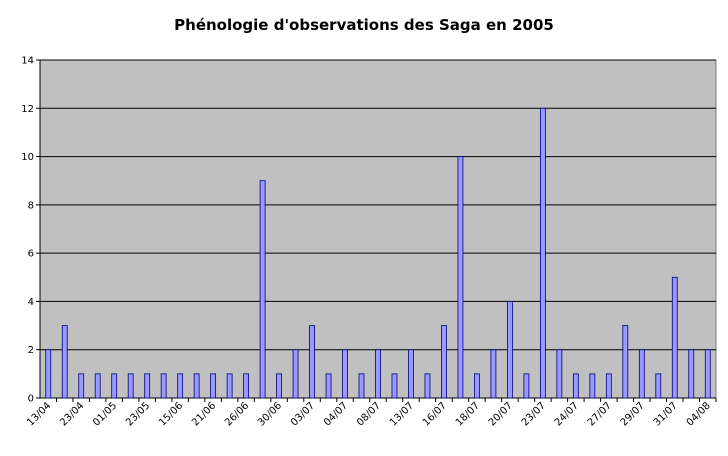 This screenshot has height=456, width=728. What do you see at coordinates (27, 109) in the screenshot?
I see `y-tick-label: 12` at bounding box center [27, 109].